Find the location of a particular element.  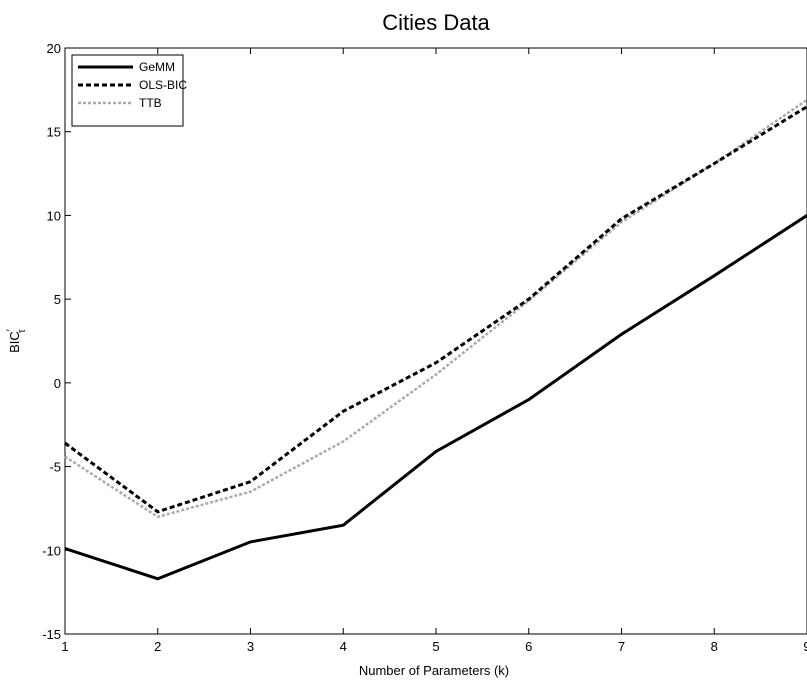

y-axis-label-sup: ′ is located at coordinates (11, 330).